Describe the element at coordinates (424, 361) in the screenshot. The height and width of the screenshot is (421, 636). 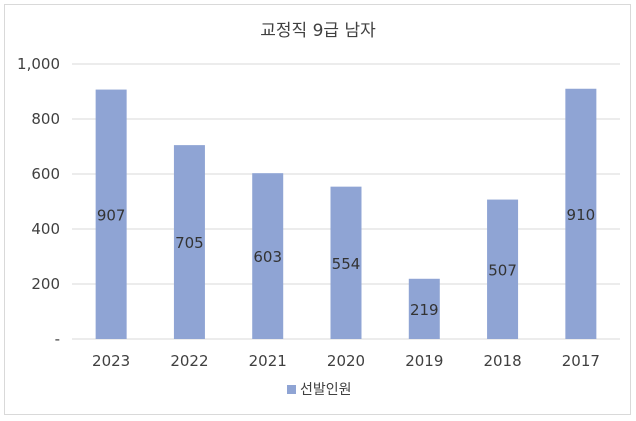
I see `x-tick-label: 2019` at that location.